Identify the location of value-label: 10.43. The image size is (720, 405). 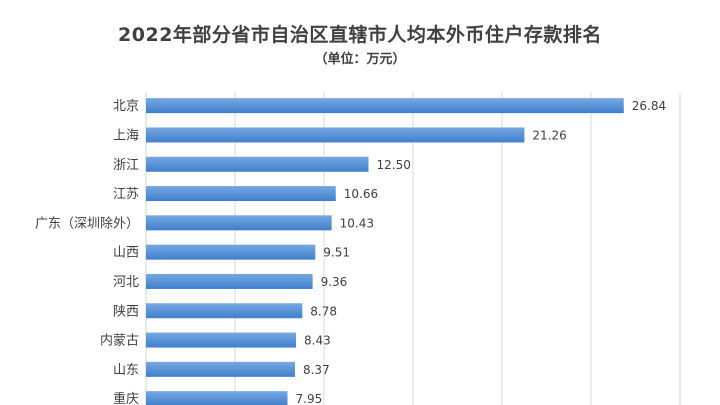
(357, 223).